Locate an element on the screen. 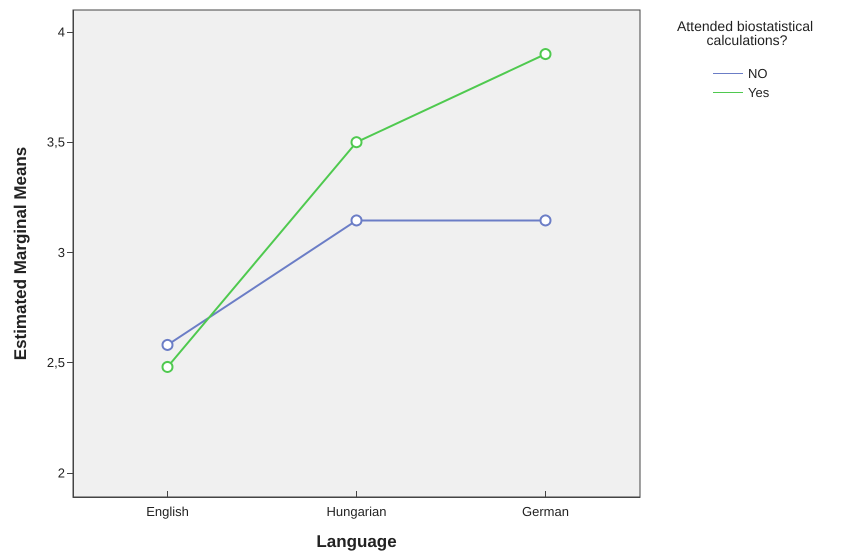  legend-label: NO is located at coordinates (758, 73).